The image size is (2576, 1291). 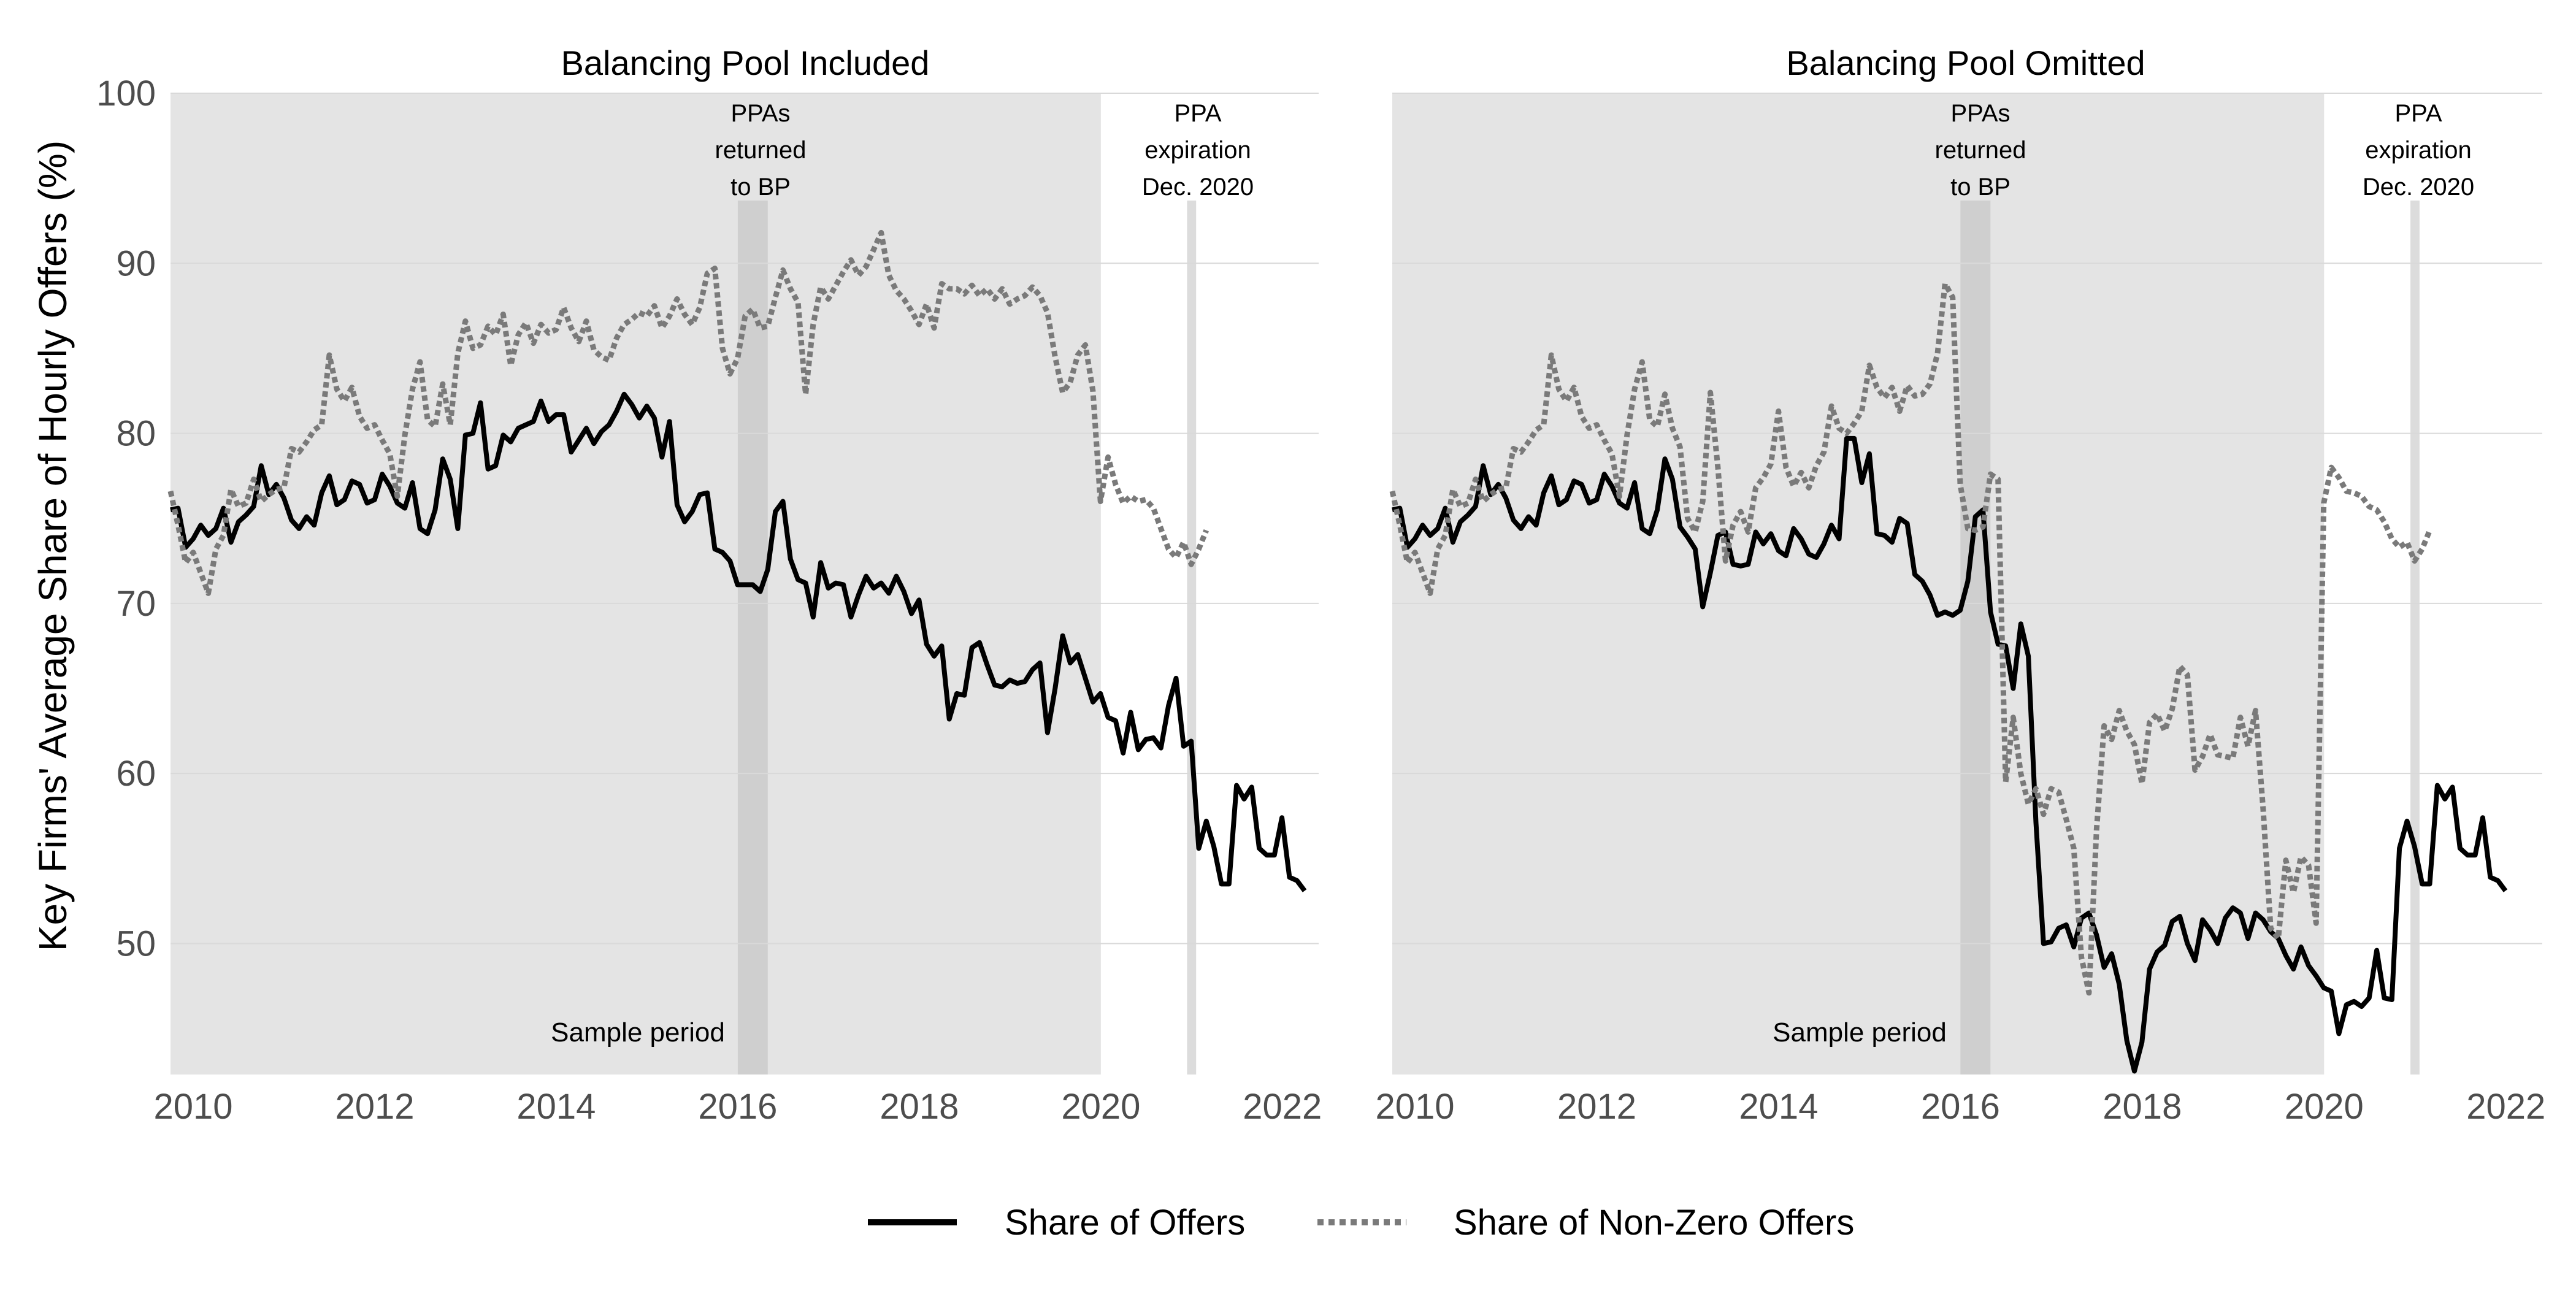 What do you see at coordinates (1192, 638) in the screenshot?
I see `ppa-expiration-band` at bounding box center [1192, 638].